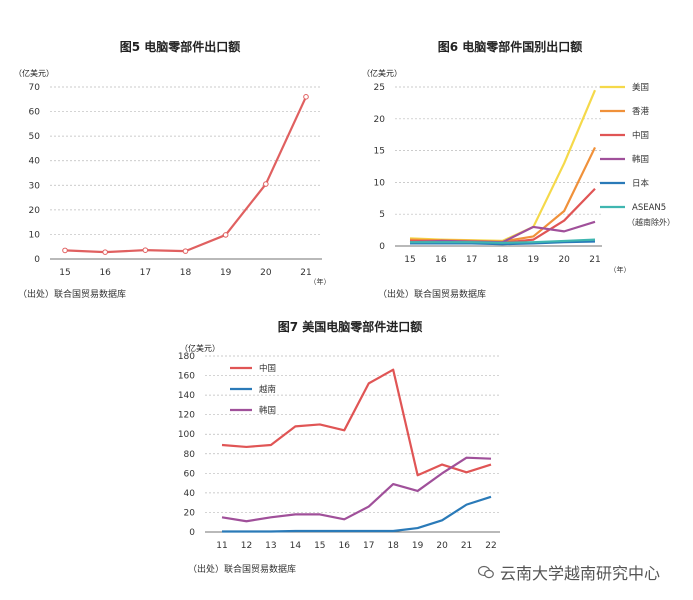  I want to click on y-tick-label: 140, so click(186, 396).